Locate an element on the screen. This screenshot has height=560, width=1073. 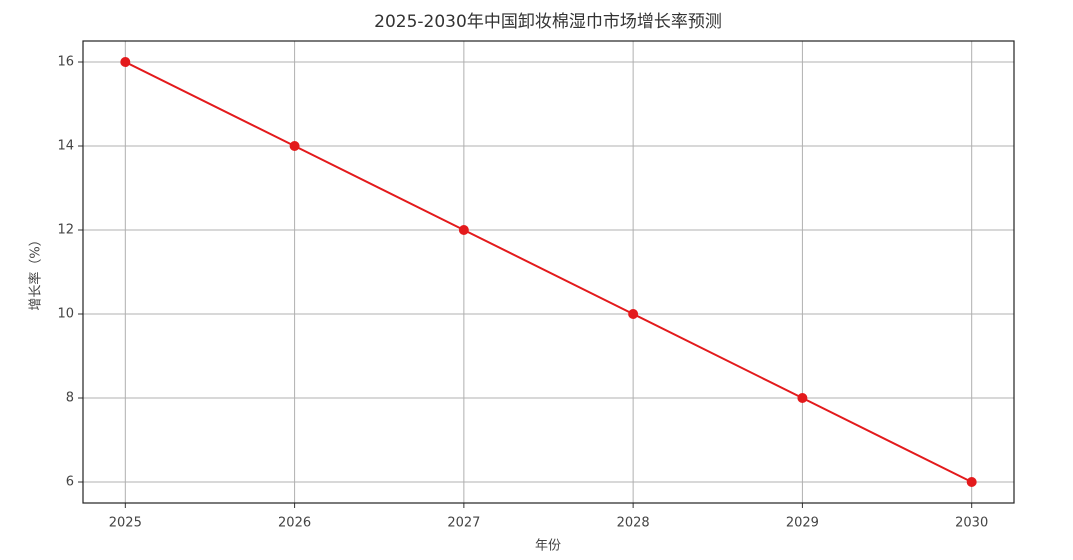
x-tick-label: 2028 is located at coordinates (633, 523).